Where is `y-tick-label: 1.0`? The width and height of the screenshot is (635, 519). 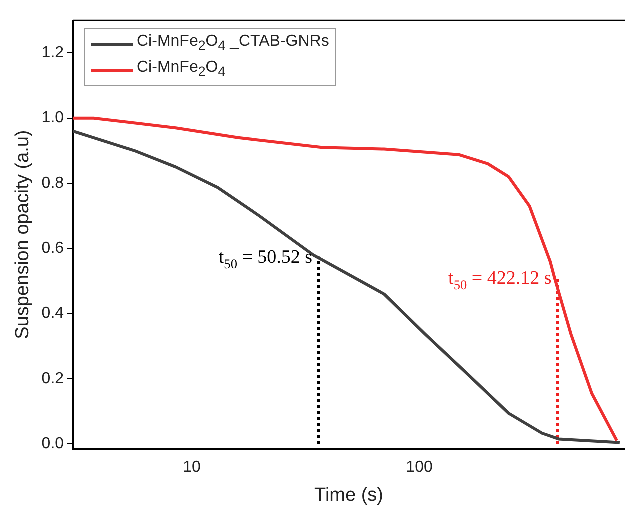
y-tick-label: 1.0 is located at coordinates (53, 118).